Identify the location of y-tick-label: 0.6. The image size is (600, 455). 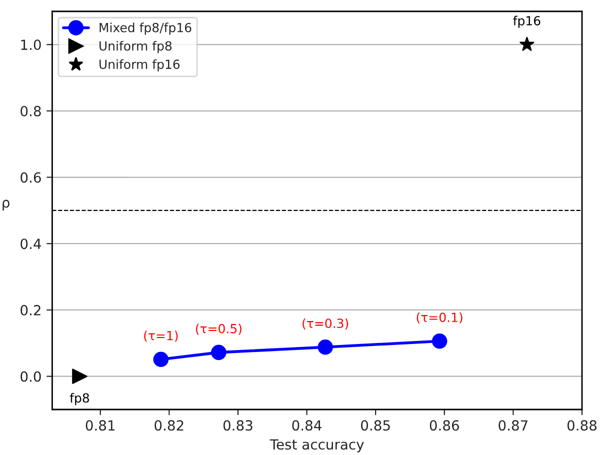
(30, 177).